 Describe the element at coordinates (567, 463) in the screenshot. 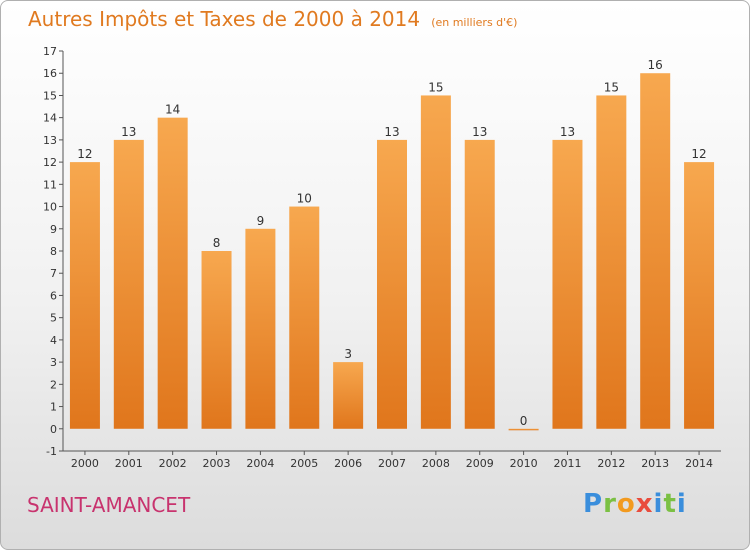

I see `x-tick-label-2011: 2011` at that location.